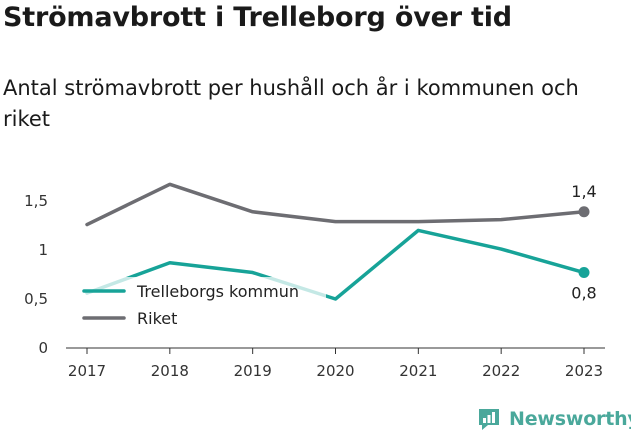  I want to click on legend-backdrop, so click(201, 289).